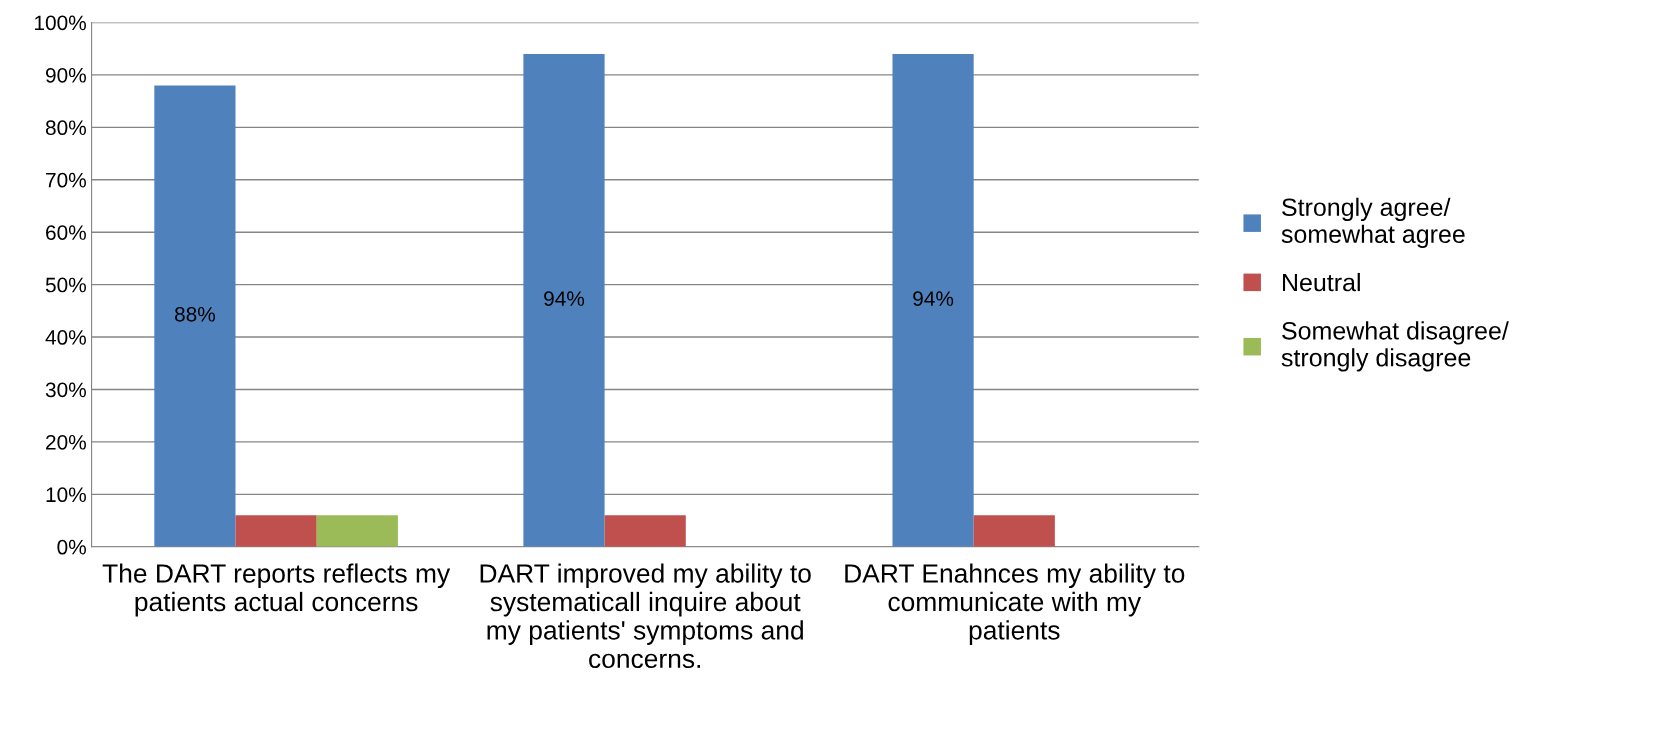  Describe the element at coordinates (65, 390) in the screenshot. I see `y-tick-label: 30%` at that location.